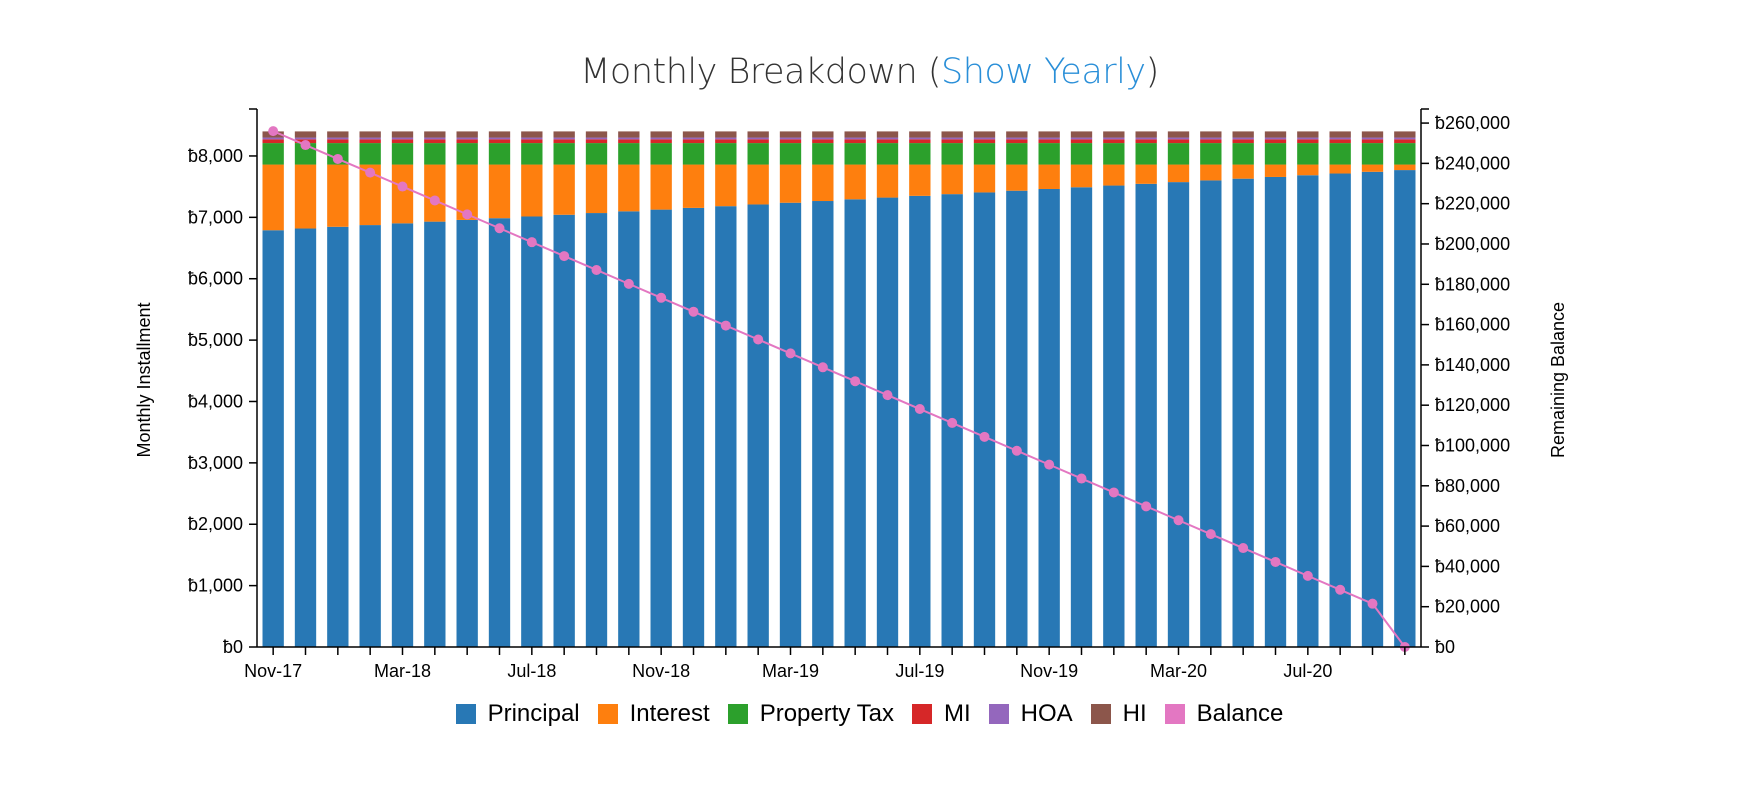 This screenshot has height=806, width=1739. What do you see at coordinates (1472, 284) in the screenshot?
I see `y2-tick-label: ƀ180,000` at bounding box center [1472, 284].